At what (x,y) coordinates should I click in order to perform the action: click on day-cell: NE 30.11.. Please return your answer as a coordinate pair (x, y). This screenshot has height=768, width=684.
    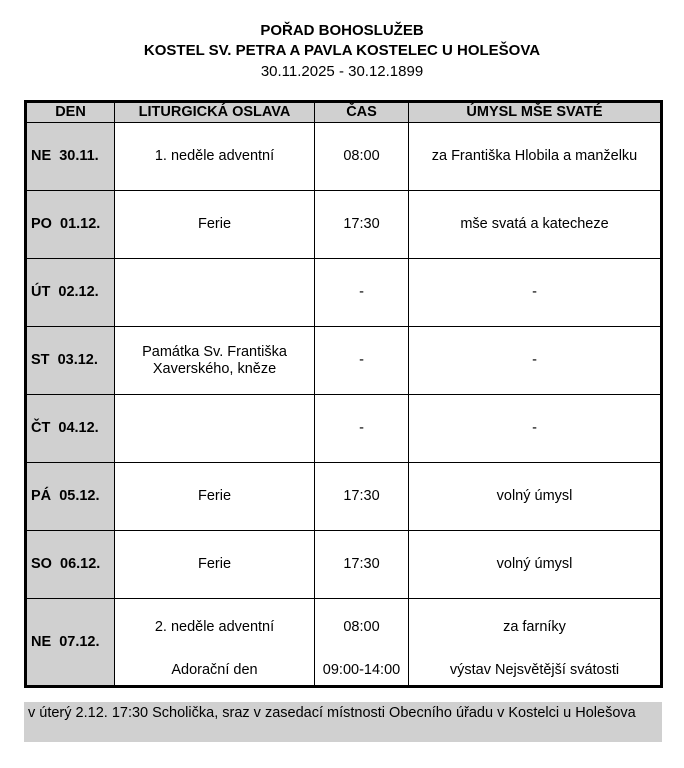
    Looking at the image, I should click on (70, 156).